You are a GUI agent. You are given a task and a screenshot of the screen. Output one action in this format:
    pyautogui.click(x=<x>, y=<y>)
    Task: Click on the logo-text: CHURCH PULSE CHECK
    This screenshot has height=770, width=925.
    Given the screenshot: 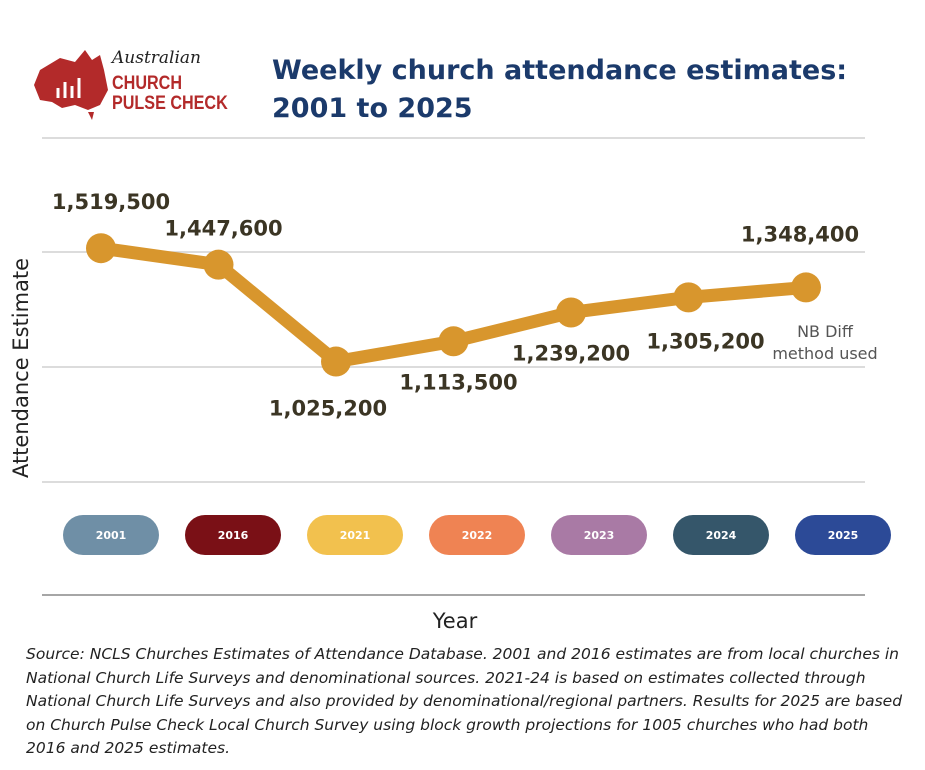 What is the action you would take?
    pyautogui.click(x=170, y=94)
    